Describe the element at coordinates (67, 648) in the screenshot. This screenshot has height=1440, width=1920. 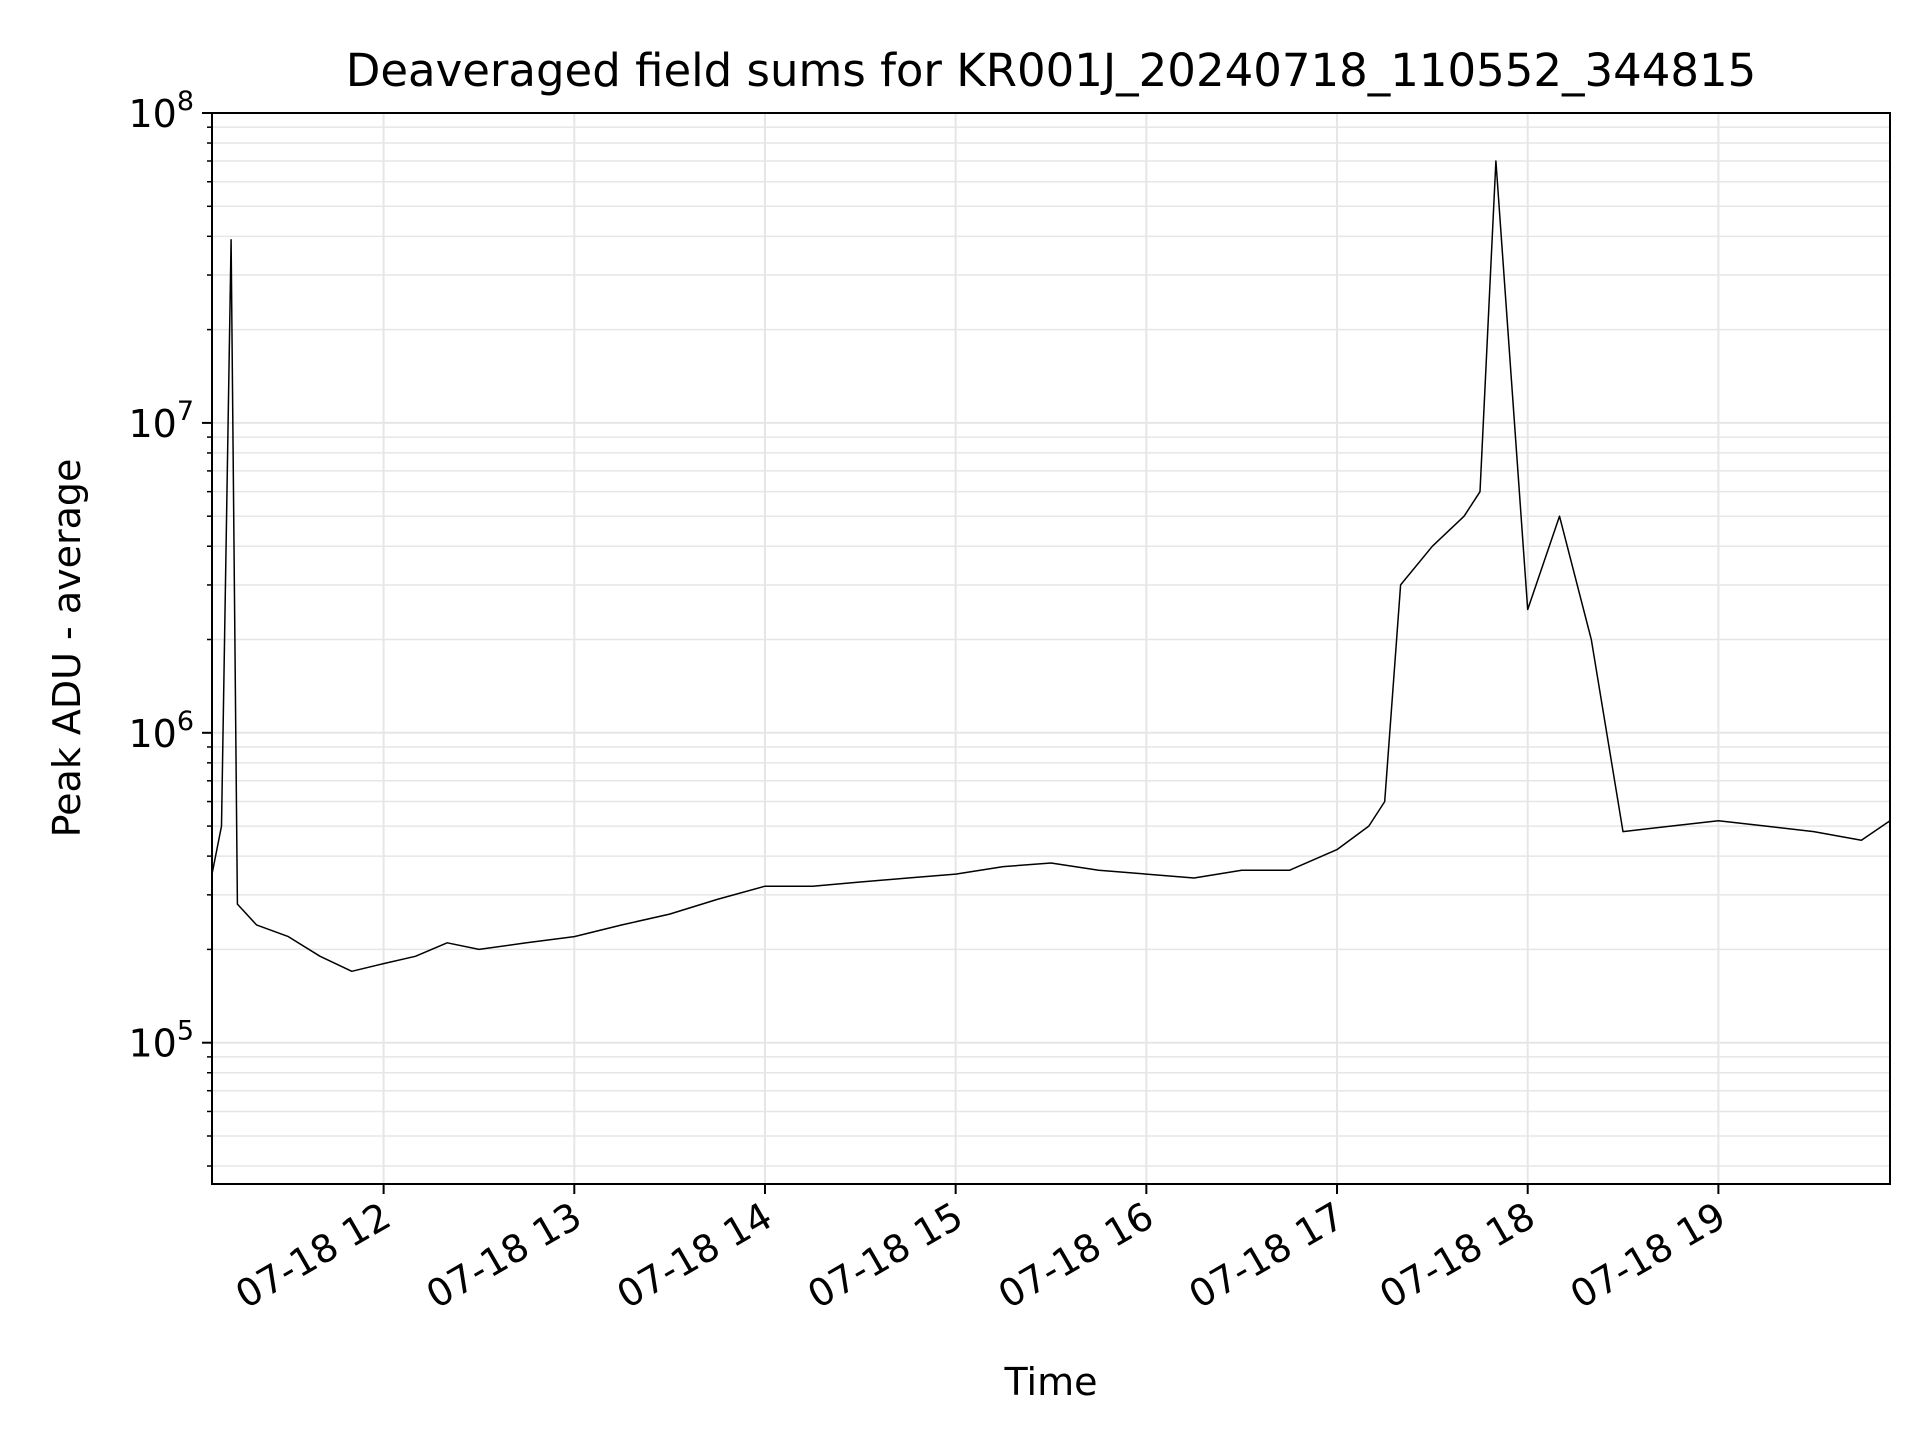
I see `y-axis-label: Peak ADU - average` at that location.